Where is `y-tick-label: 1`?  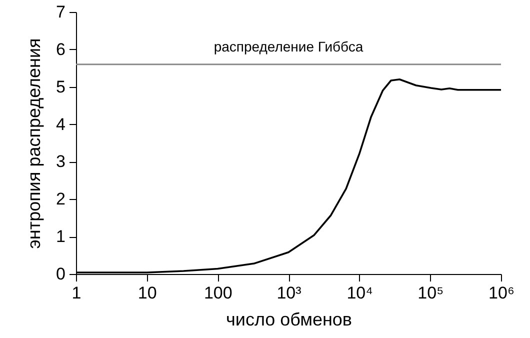
y-tick-label: 1 is located at coordinates (61, 236).